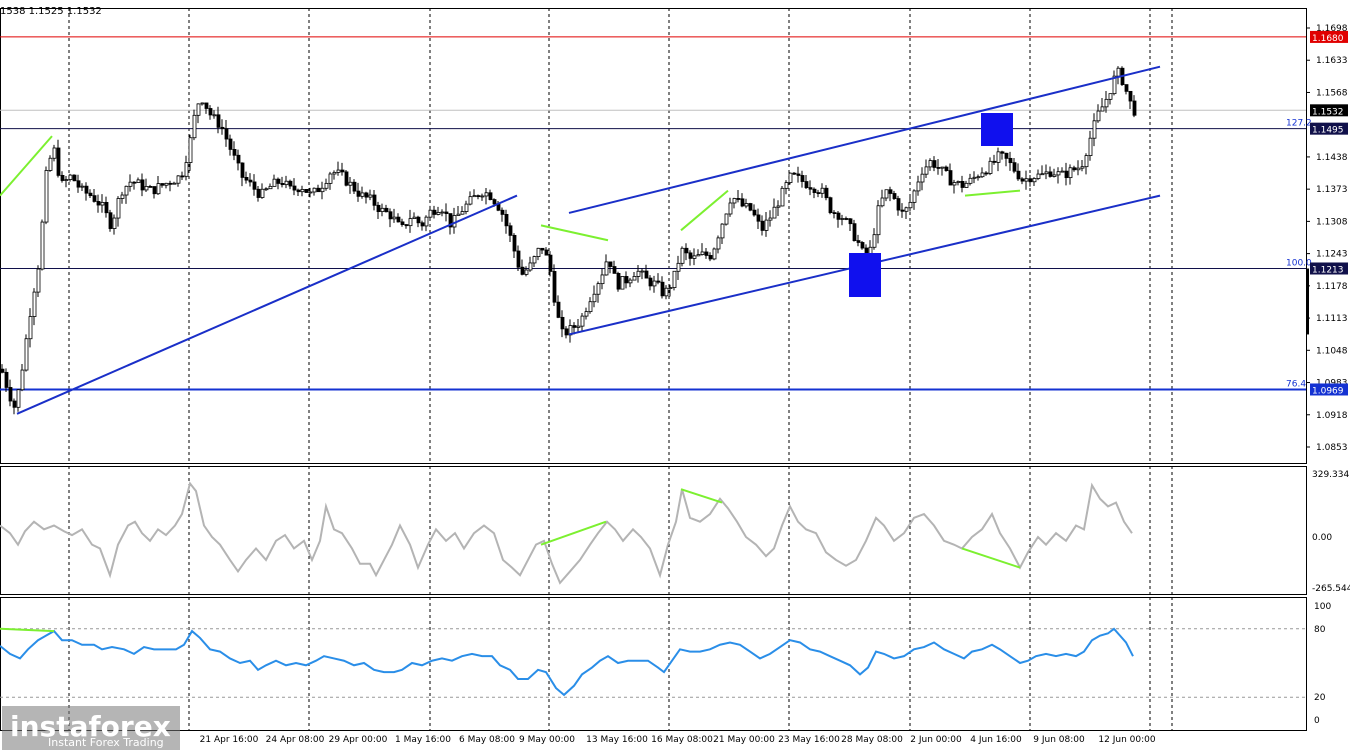  Describe the element at coordinates (358, 740) in the screenshot. I see `x-tick-label: 29 Apr 00:00` at that location.